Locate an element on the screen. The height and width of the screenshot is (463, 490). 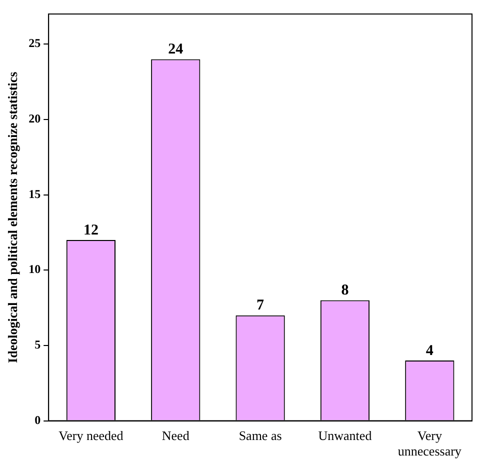
y-tick-label: 10 is located at coordinates (34, 269).